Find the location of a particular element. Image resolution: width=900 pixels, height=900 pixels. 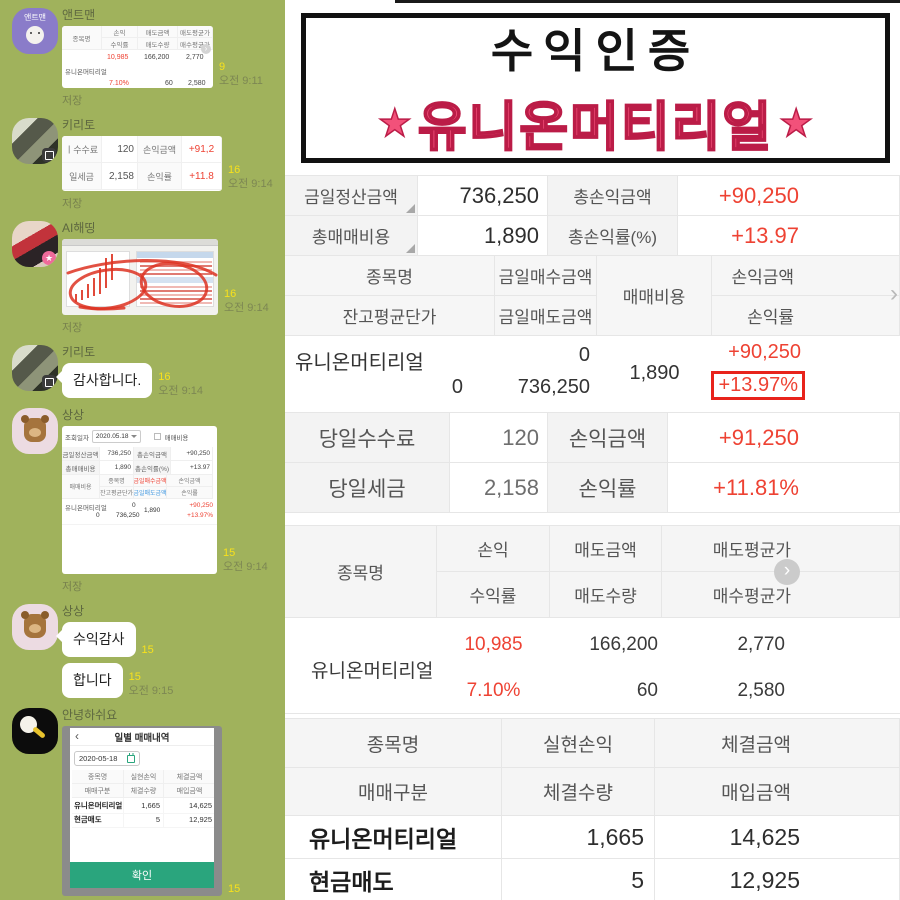

shared-image-phone-screenshot: ‹ 일별 매매내역 2020-05-18 종목명 실현손익 체결금액 매매구분 is located at coordinates (142, 811).